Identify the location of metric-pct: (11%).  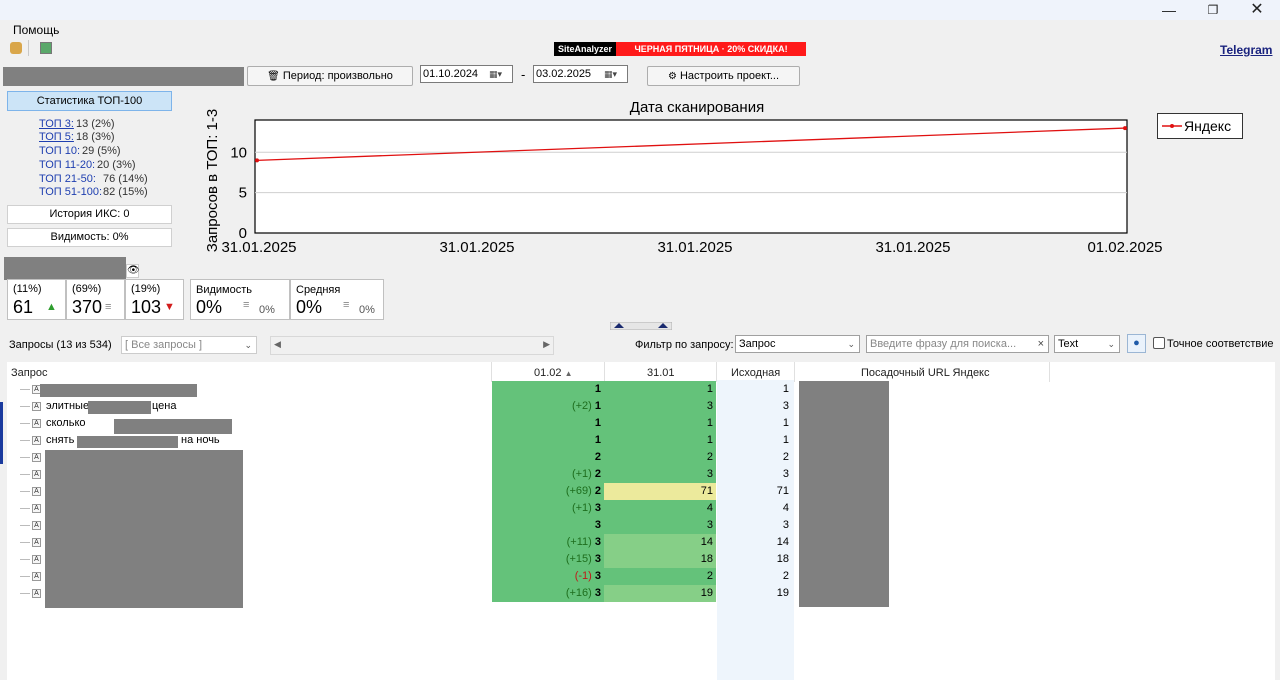
(27, 289).